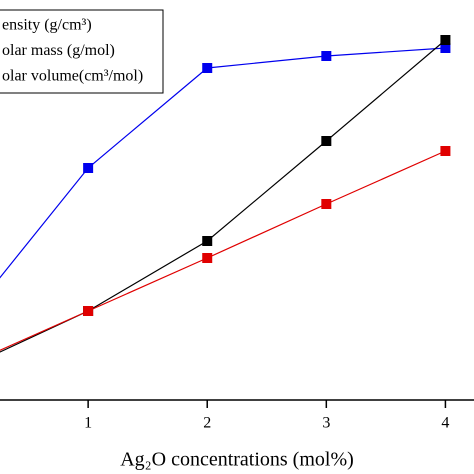  Describe the element at coordinates (72, 76) in the screenshot. I see `legend-label: olar volume(cm³/mol)` at that location.